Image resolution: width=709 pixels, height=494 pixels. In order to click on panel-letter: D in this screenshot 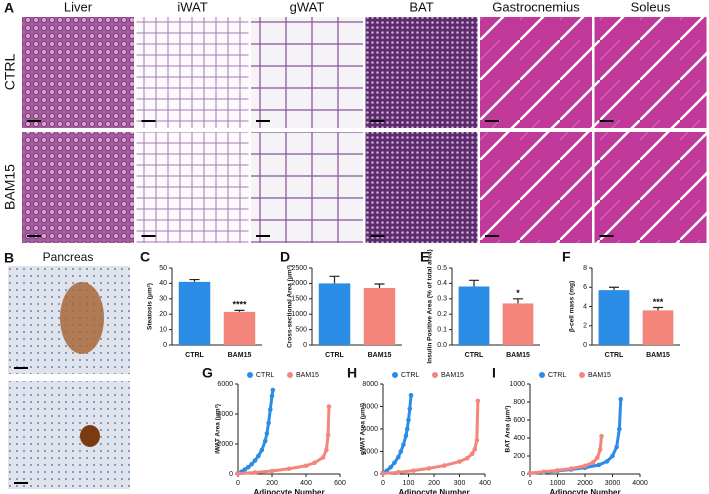, I will do `click(285, 257)`.